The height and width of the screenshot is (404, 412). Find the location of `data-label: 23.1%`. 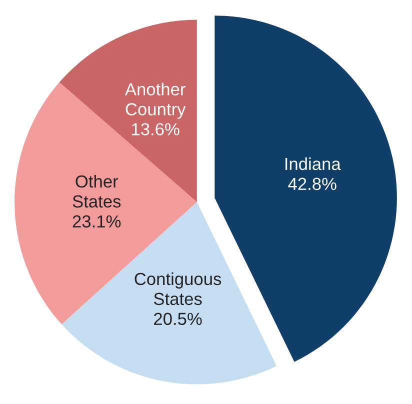

data-label: 23.1% is located at coordinates (96, 221).